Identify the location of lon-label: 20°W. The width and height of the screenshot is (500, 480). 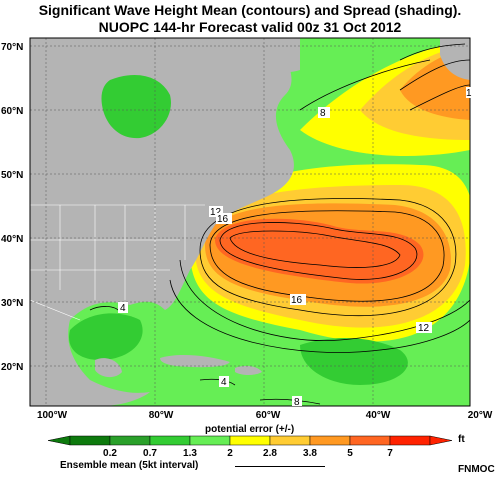
(480, 415).